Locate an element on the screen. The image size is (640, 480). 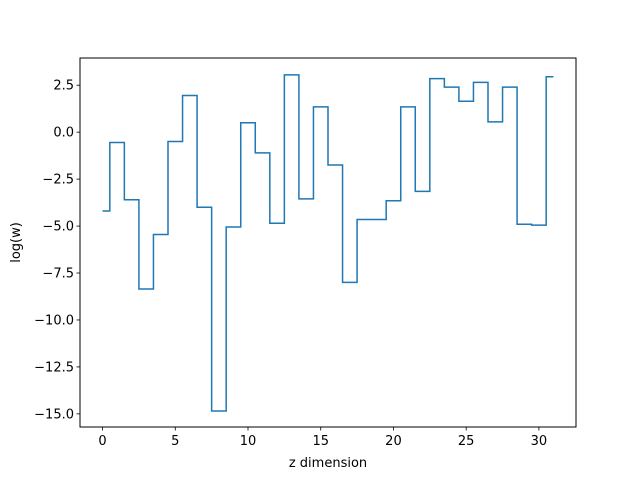
y-tick-label: −7.5 is located at coordinates (58, 274).